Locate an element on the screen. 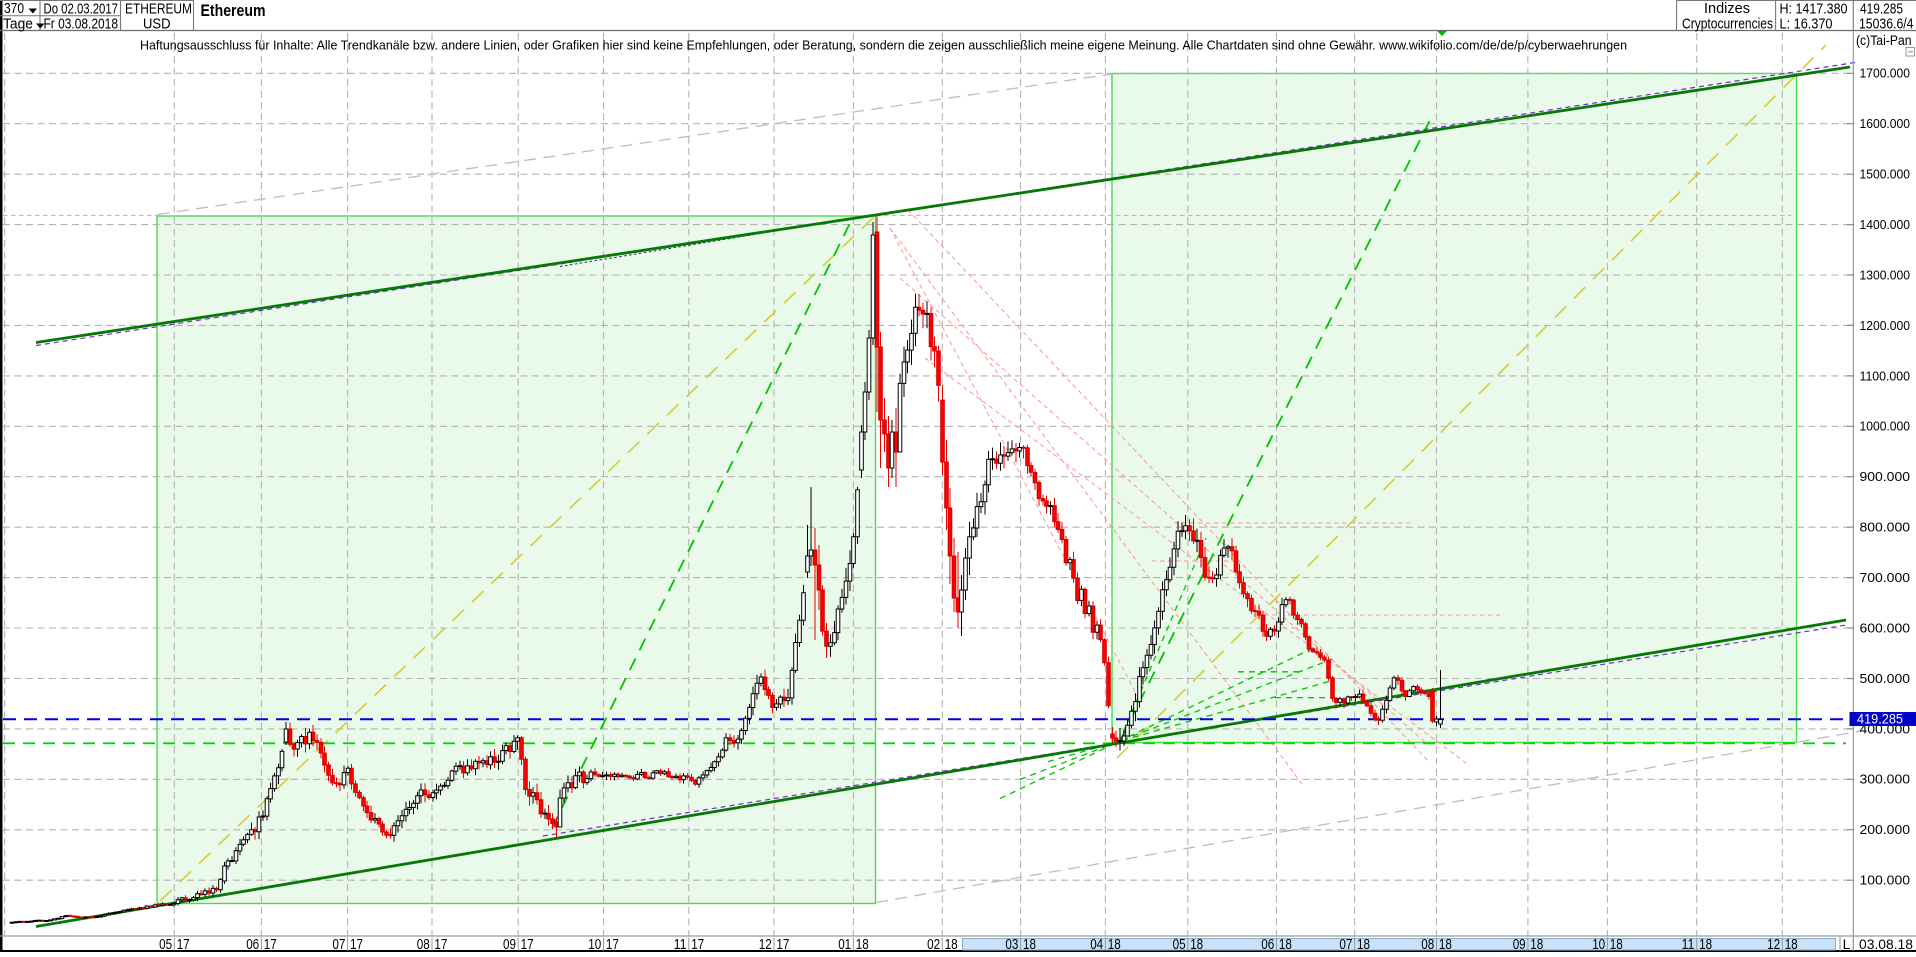  svg-text: Ethereum is located at coordinates (233, 10).